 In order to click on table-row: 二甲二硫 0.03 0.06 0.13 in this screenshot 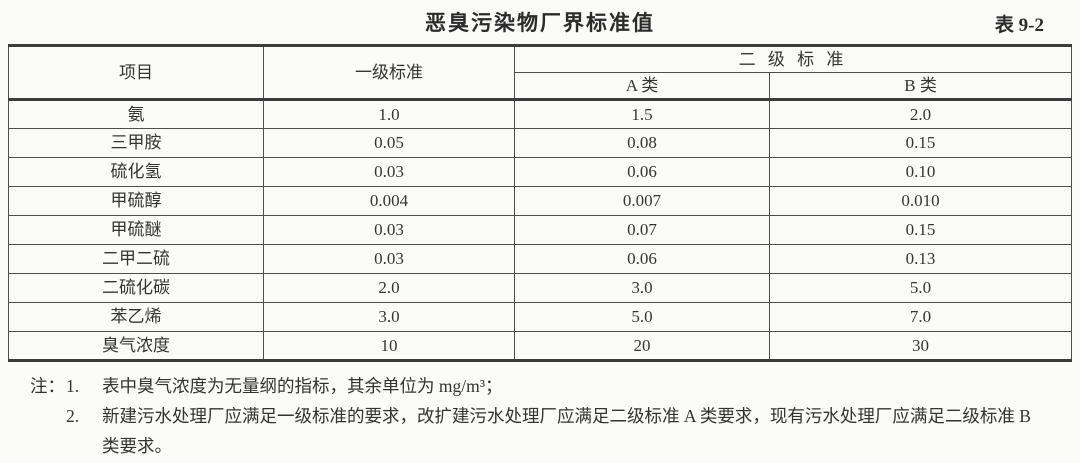, I will do `click(539, 259)`.